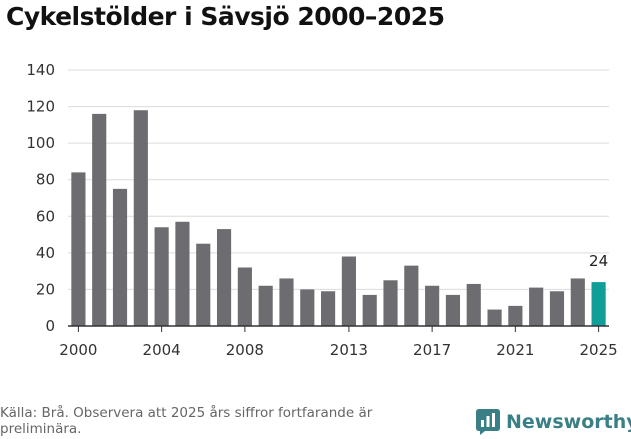 Image resolution: width=631 pixels, height=439 pixels. Describe the element at coordinates (162, 350) in the screenshot. I see `x-tick-label: 2004` at that location.